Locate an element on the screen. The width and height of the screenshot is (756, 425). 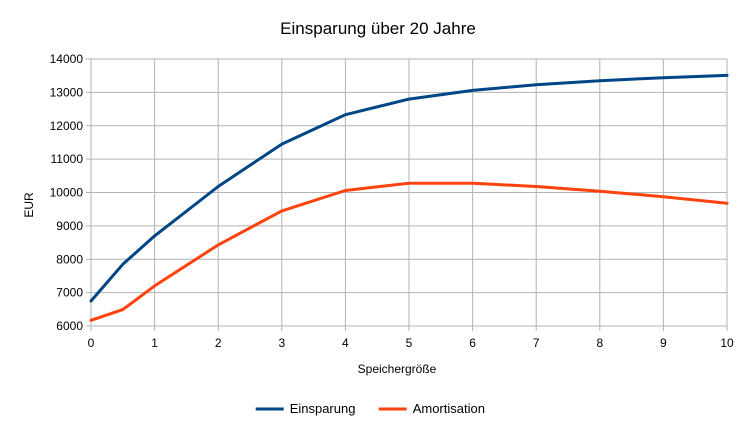
x-tick-label: 2 is located at coordinates (218, 343).